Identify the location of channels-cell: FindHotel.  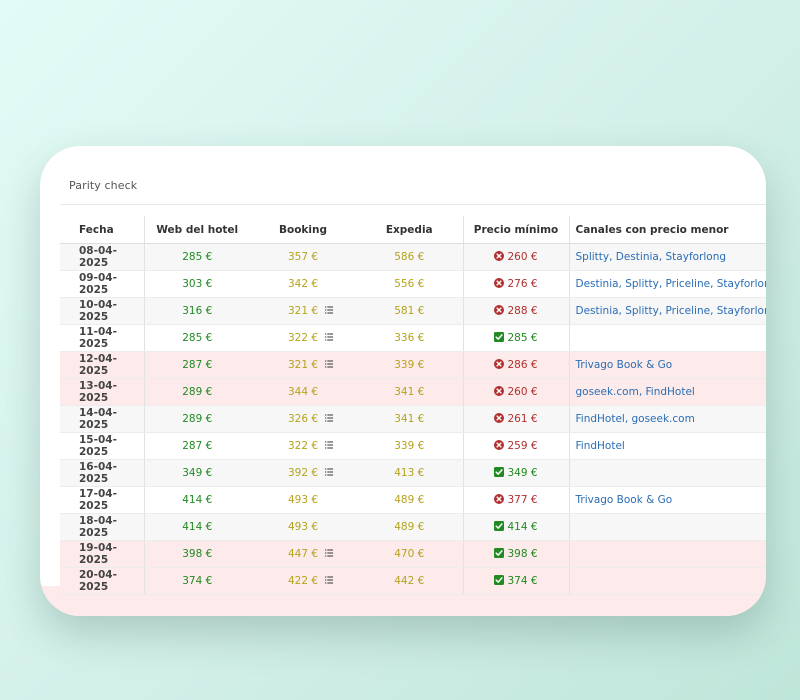
(667, 446).